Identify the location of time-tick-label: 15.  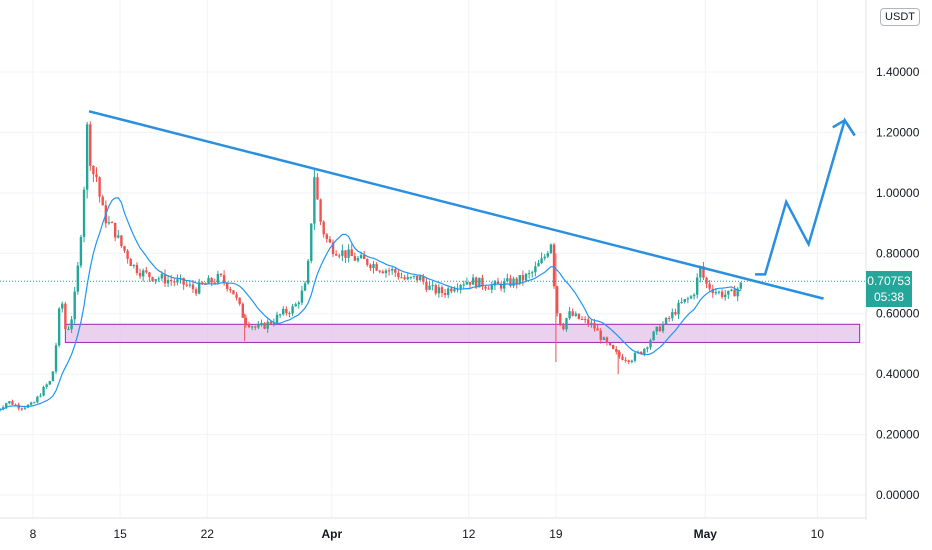
(120, 534).